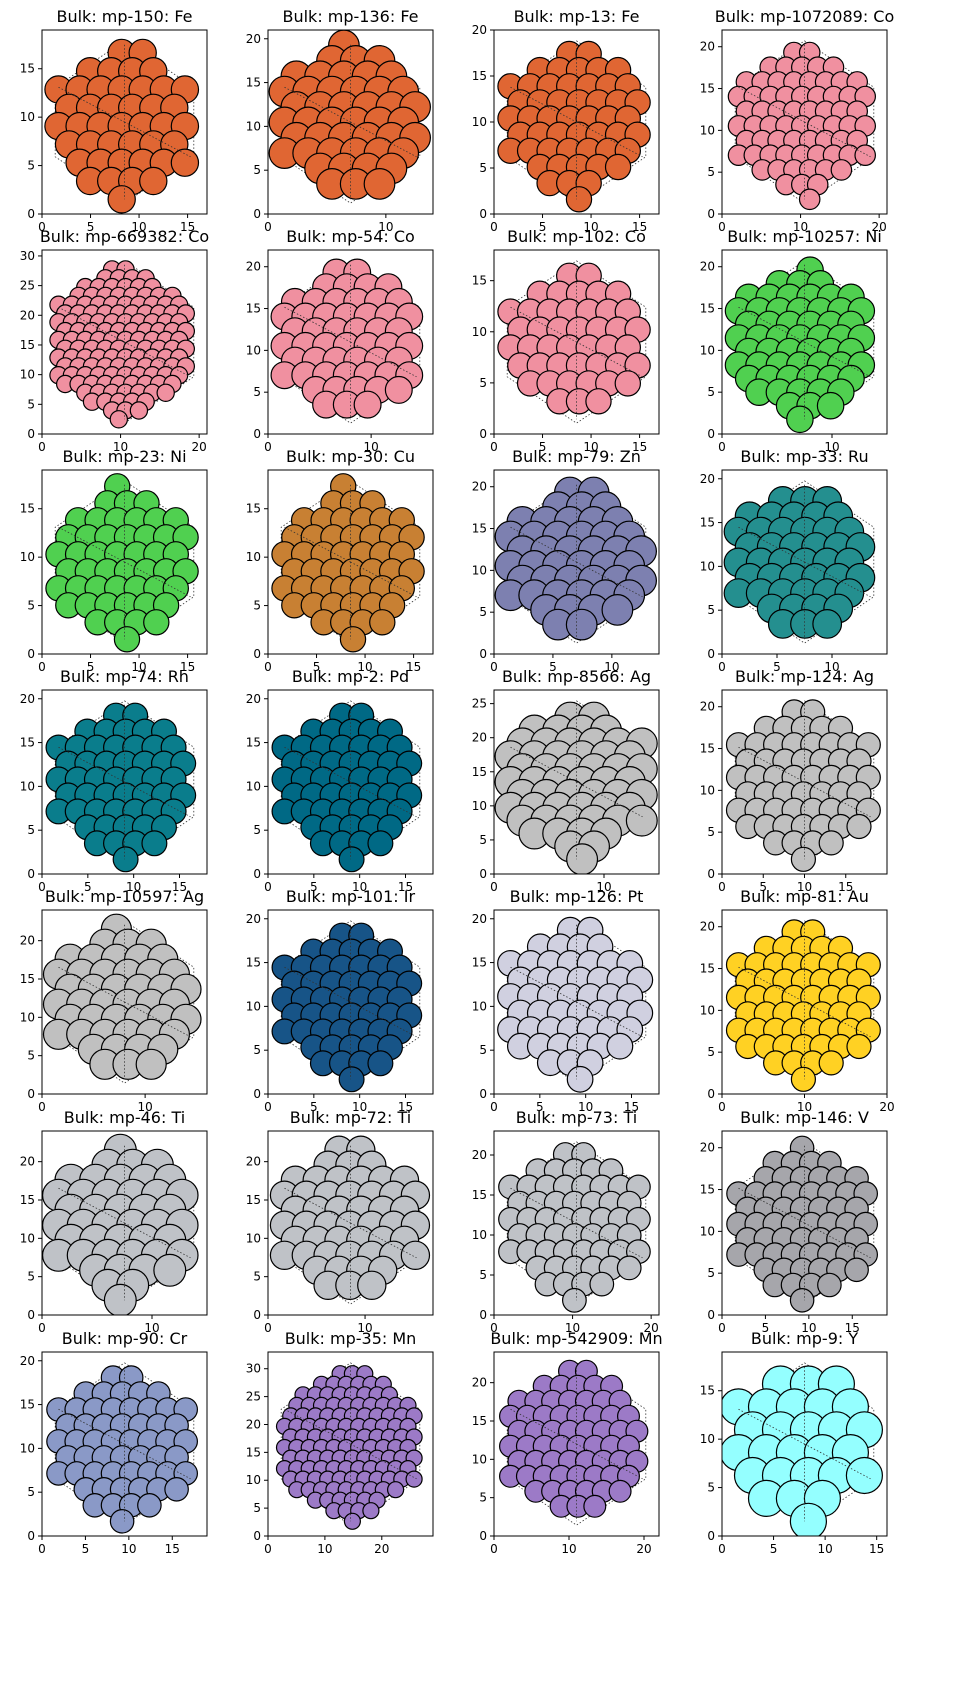 Image resolution: width=964 pixels, height=1682 pixels. Describe the element at coordinates (577, 16) in the screenshot. I see `chart-title: Bulk: mp-13: Fe` at that location.